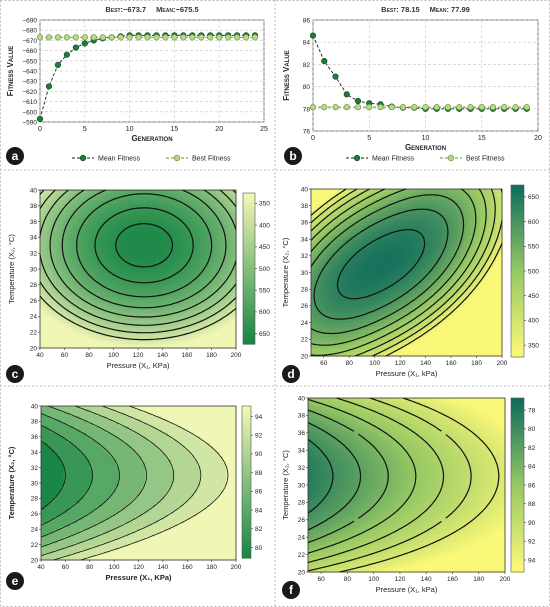 The height and width of the screenshot is (607, 550). What do you see at coordinates (538, 138) in the screenshot?
I see `x-tick-label: 20` at bounding box center [538, 138].